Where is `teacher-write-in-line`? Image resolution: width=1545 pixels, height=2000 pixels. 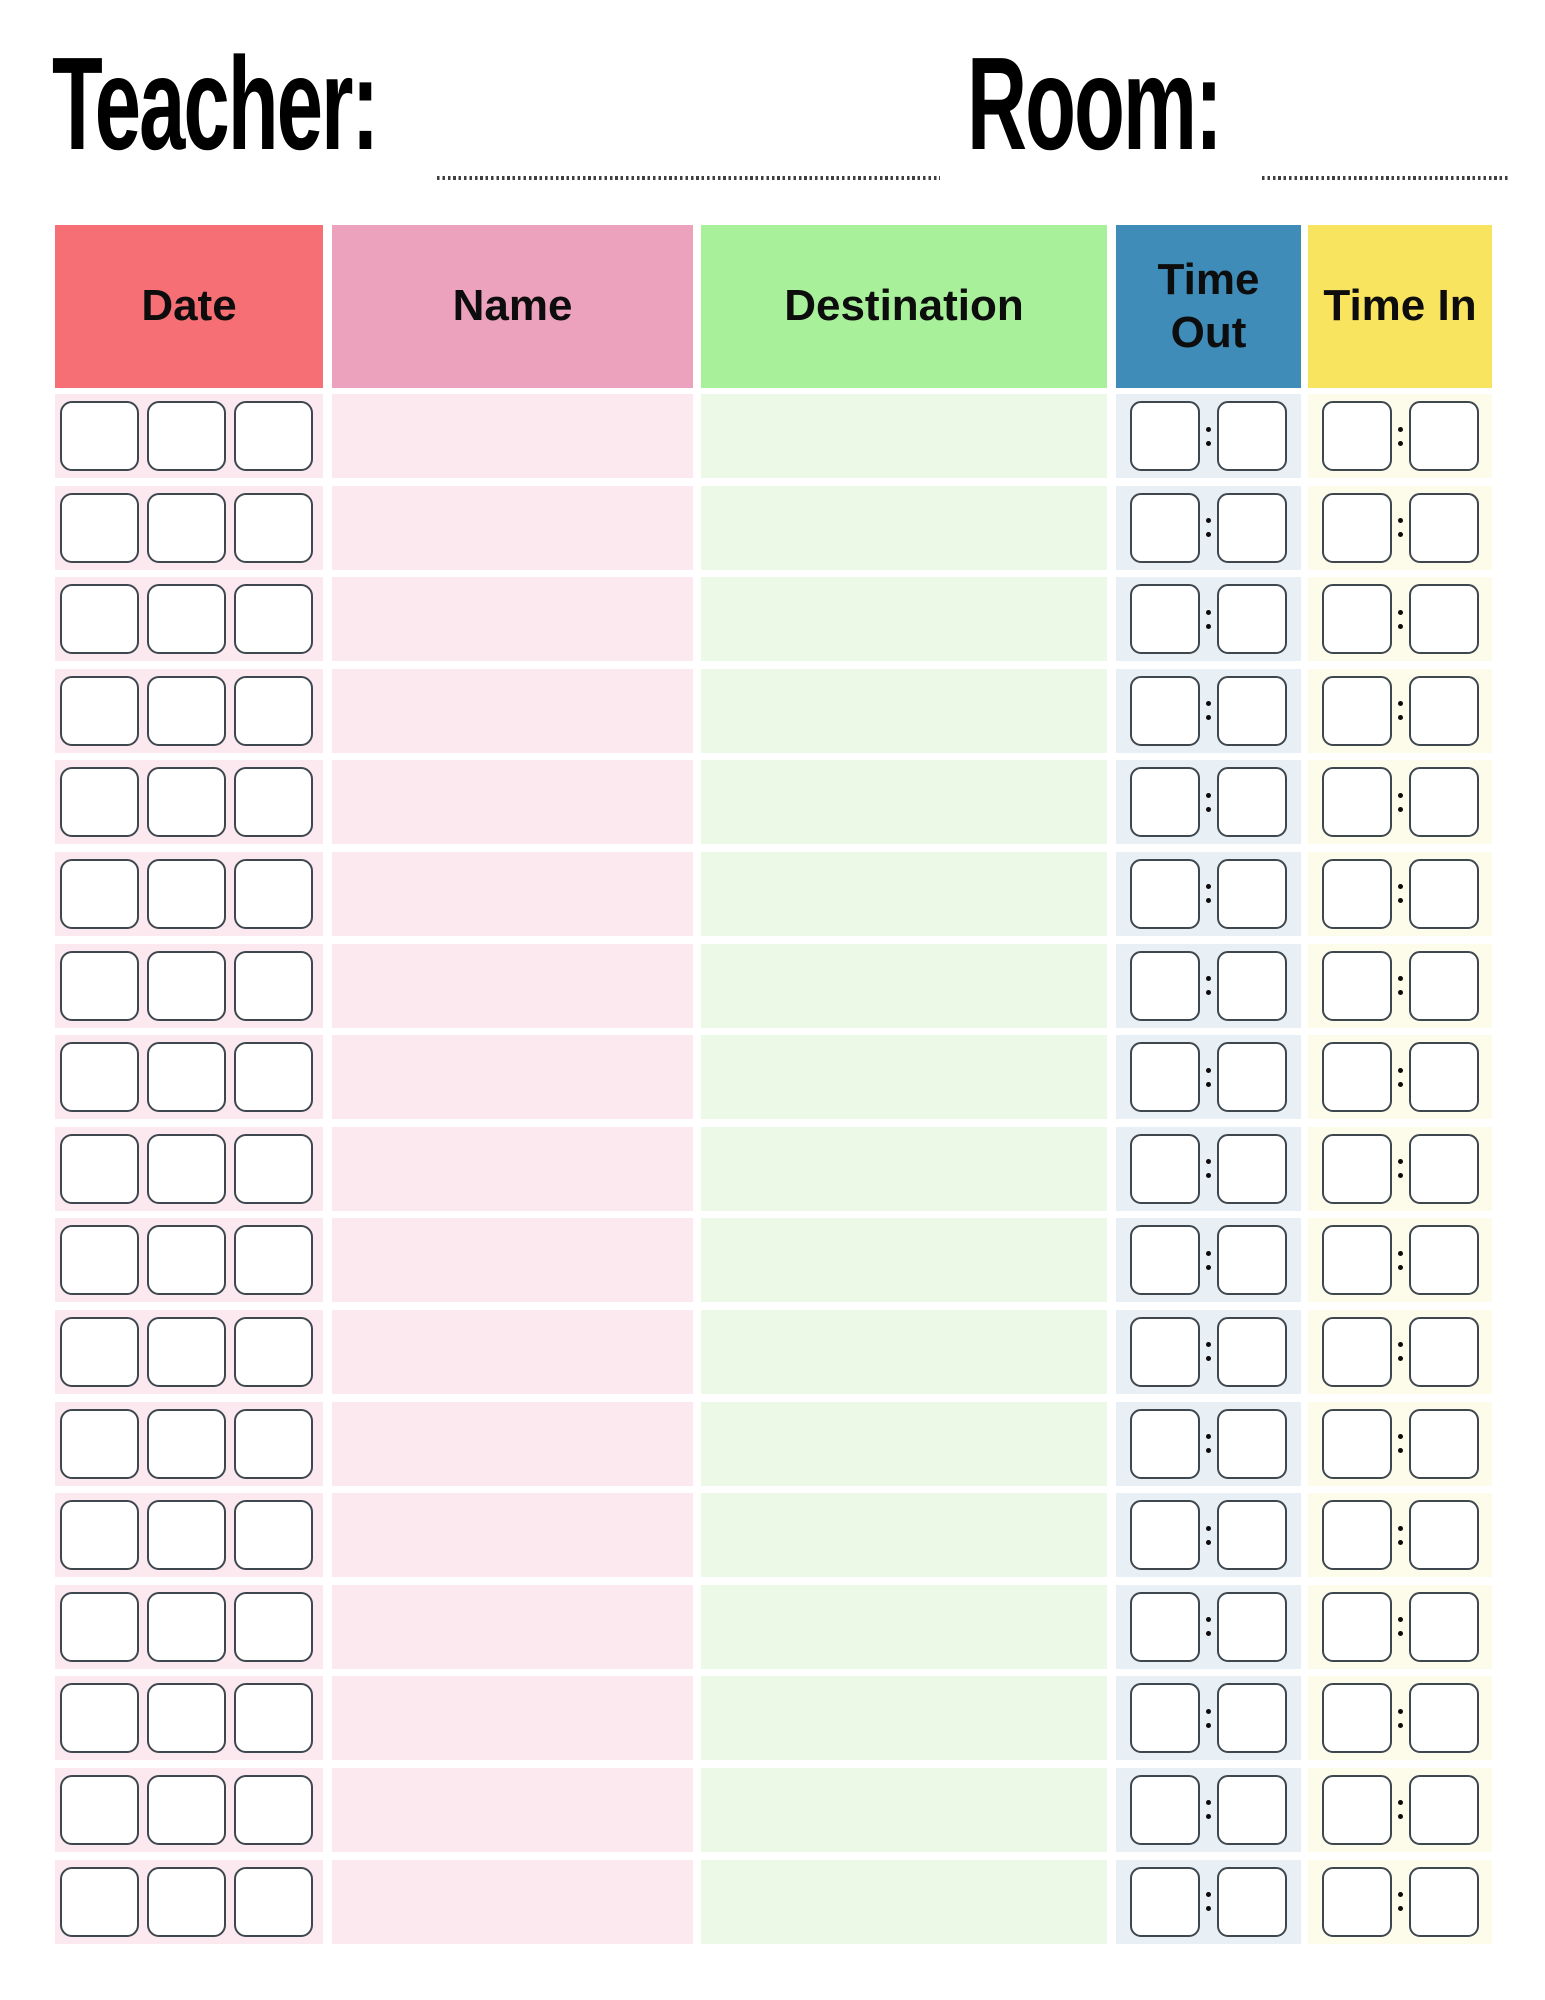 teacher-write-in-line is located at coordinates (688, 178).